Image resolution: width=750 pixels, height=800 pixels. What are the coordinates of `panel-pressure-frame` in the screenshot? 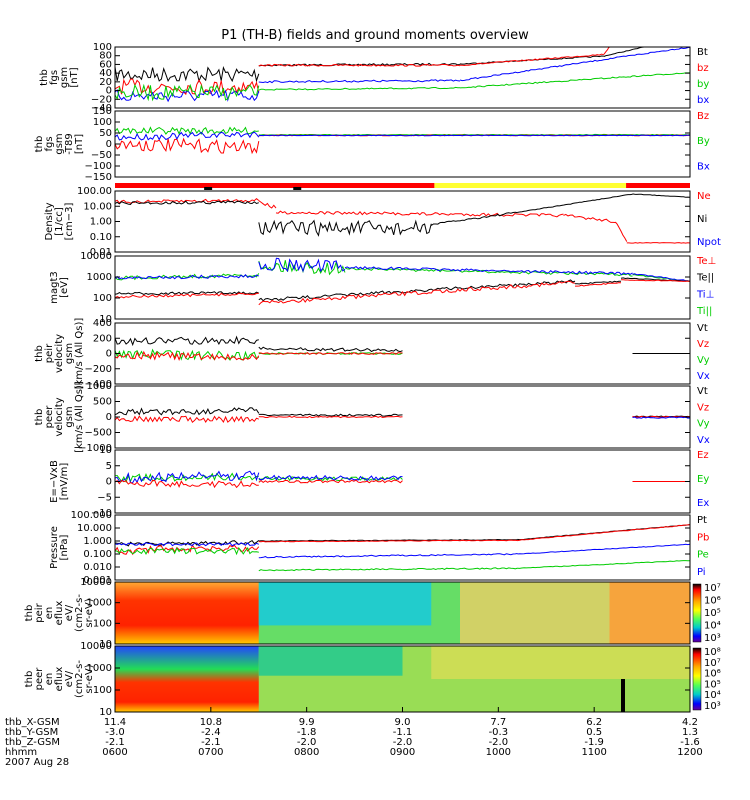 It's located at (402, 547).